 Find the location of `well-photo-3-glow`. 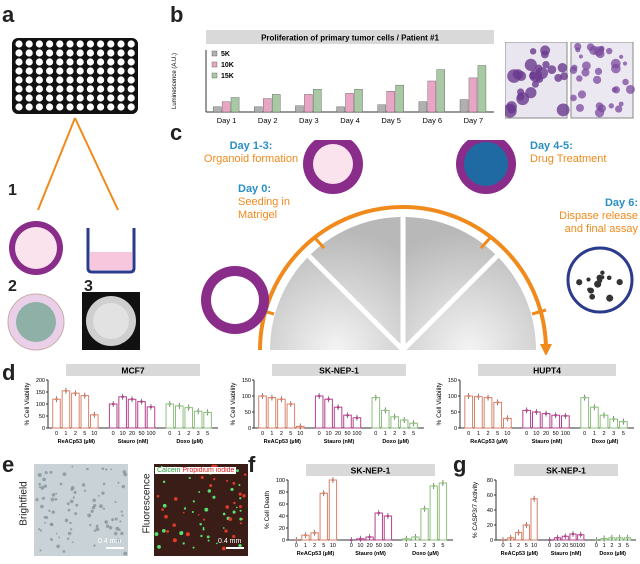

well-photo-3-glow is located at coordinates (111, 321).